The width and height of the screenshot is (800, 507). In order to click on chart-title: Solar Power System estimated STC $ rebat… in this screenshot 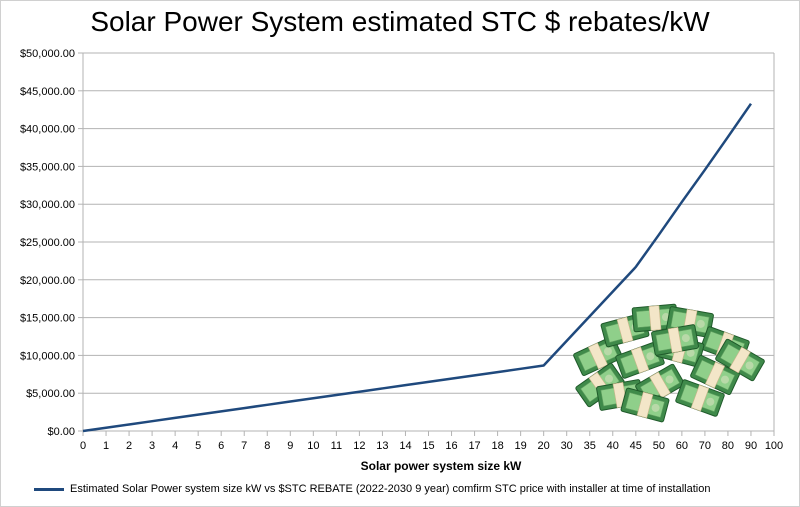, I will do `click(400, 21)`.